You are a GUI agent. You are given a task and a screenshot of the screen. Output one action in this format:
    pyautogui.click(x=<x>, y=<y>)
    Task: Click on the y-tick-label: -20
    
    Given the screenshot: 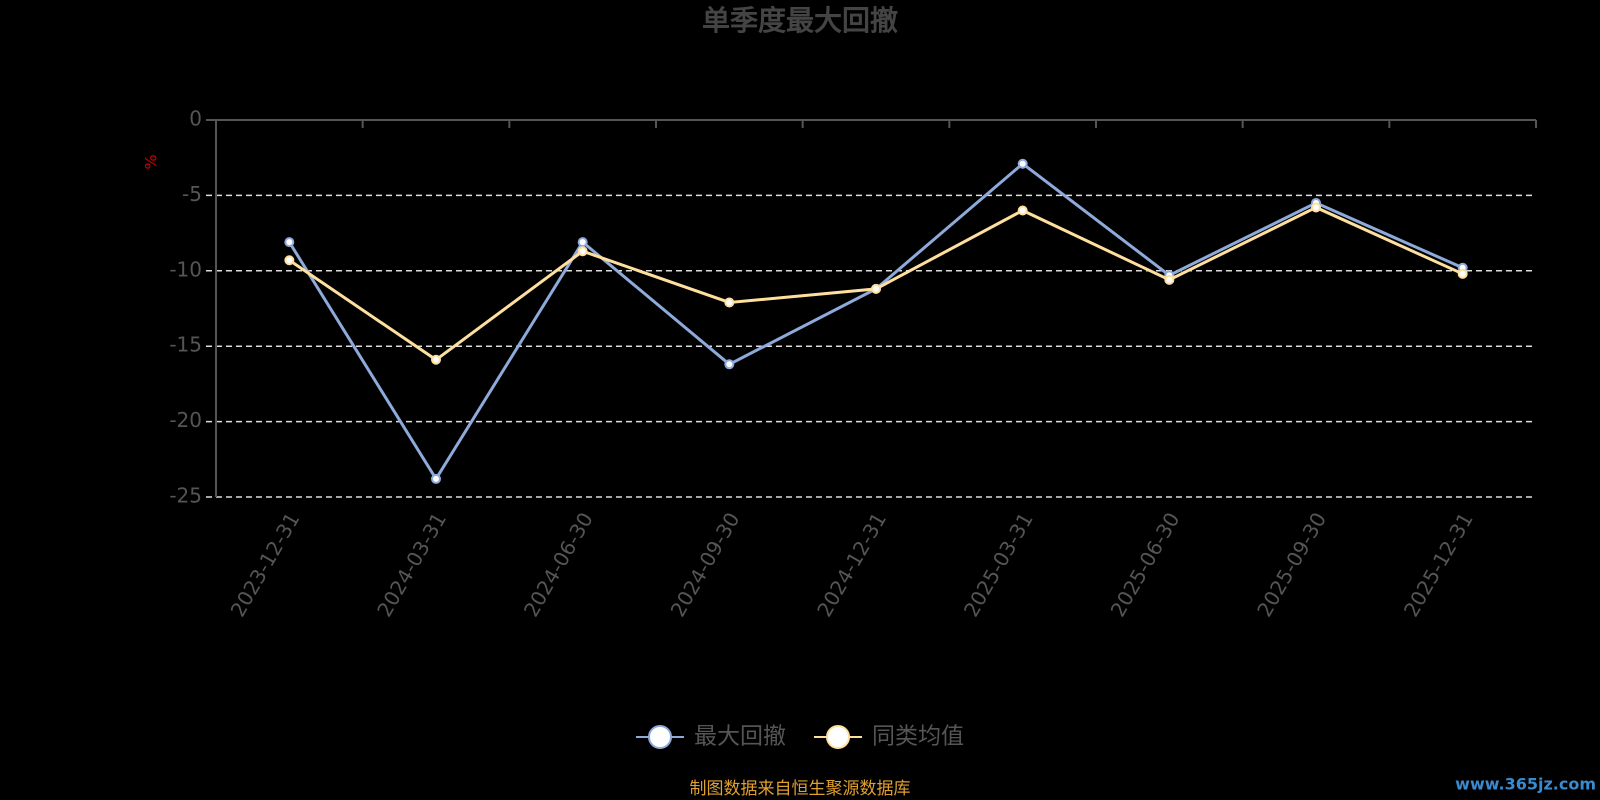 What is the action you would take?
    pyautogui.click(x=185, y=420)
    